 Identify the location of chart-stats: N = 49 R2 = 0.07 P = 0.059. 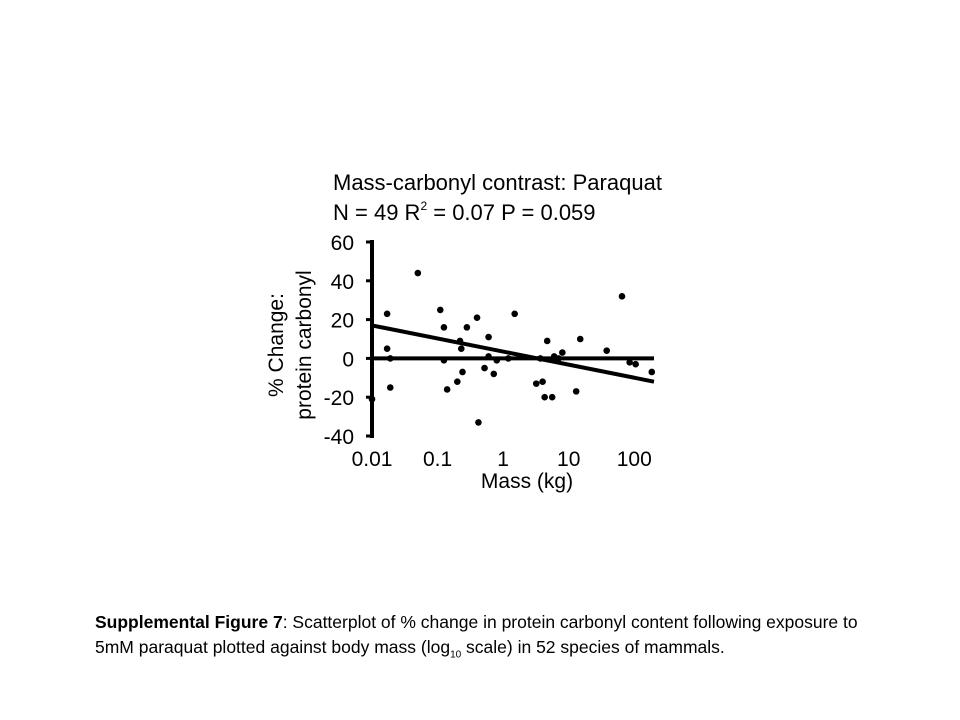
(464, 212).